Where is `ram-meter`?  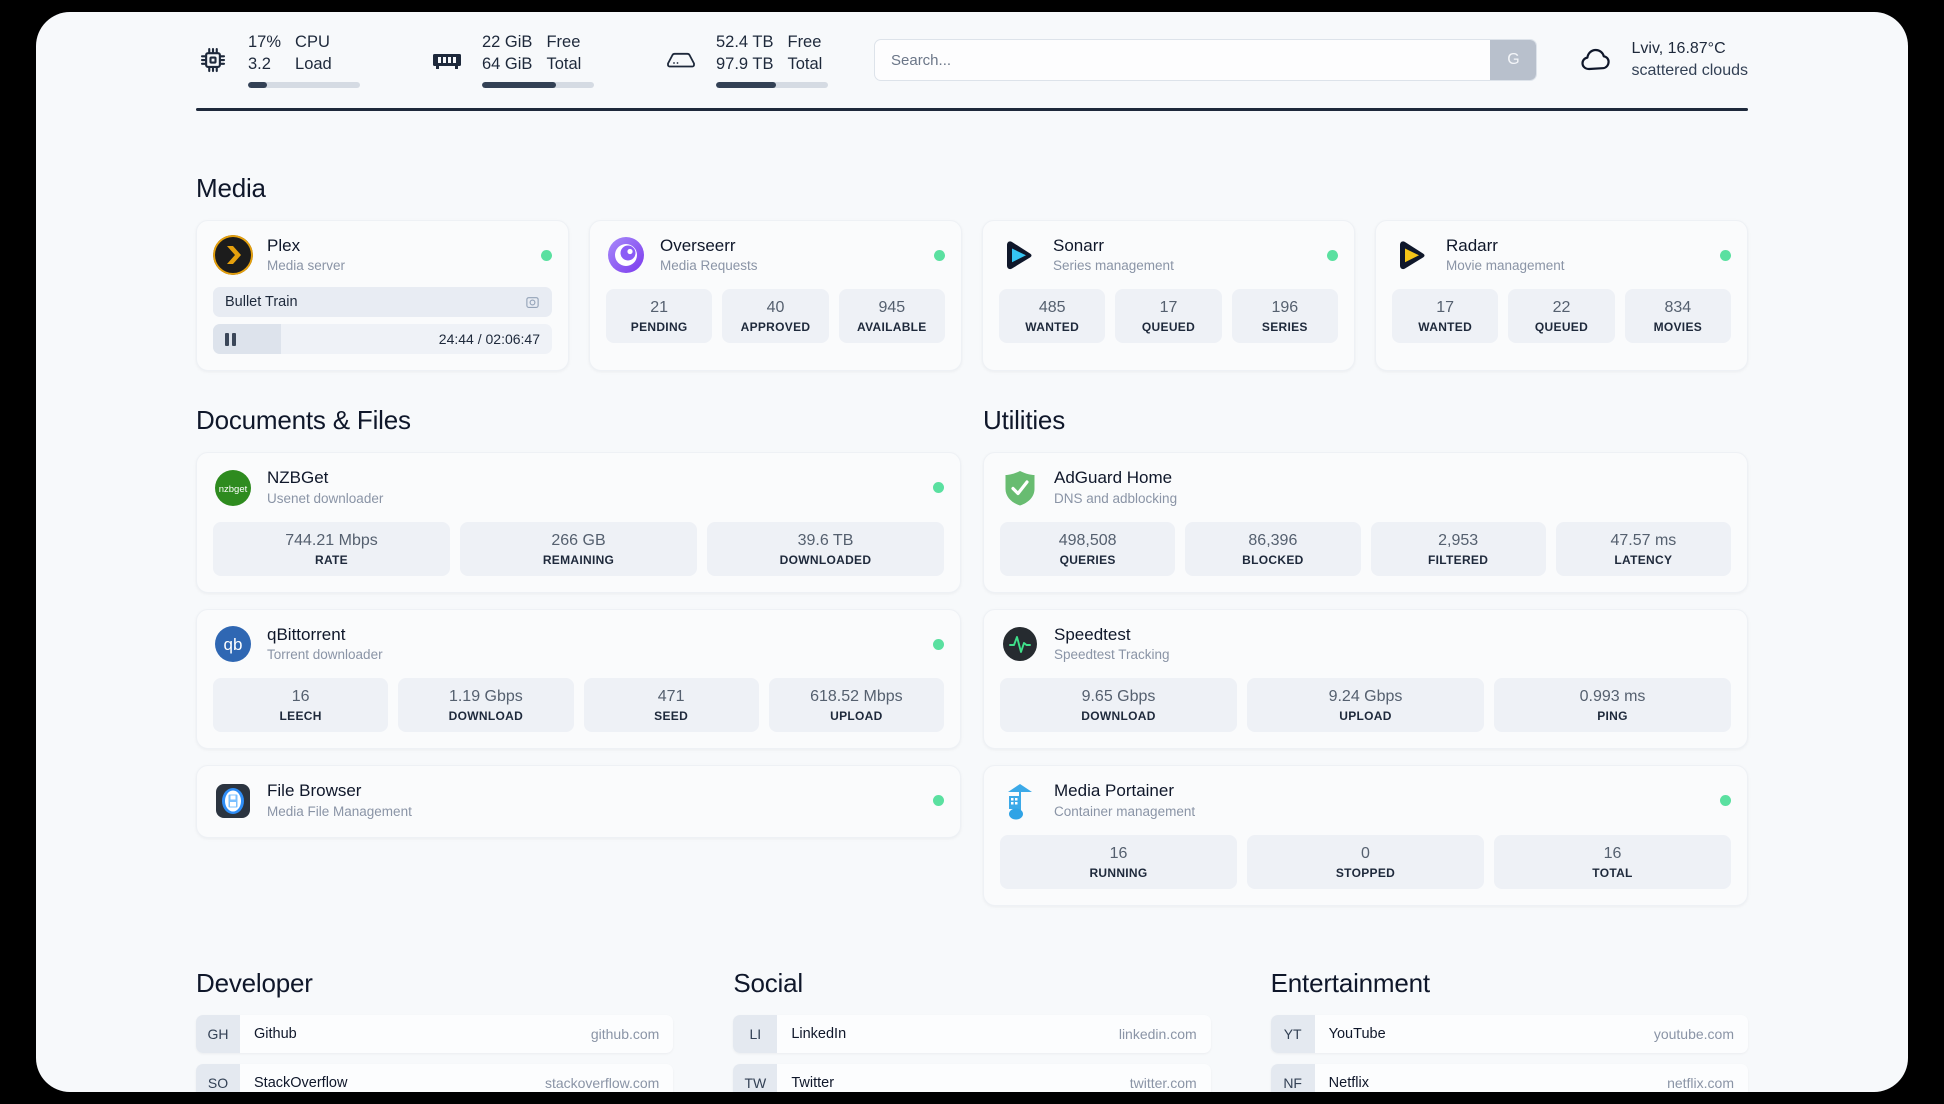
ram-meter is located at coordinates (538, 84).